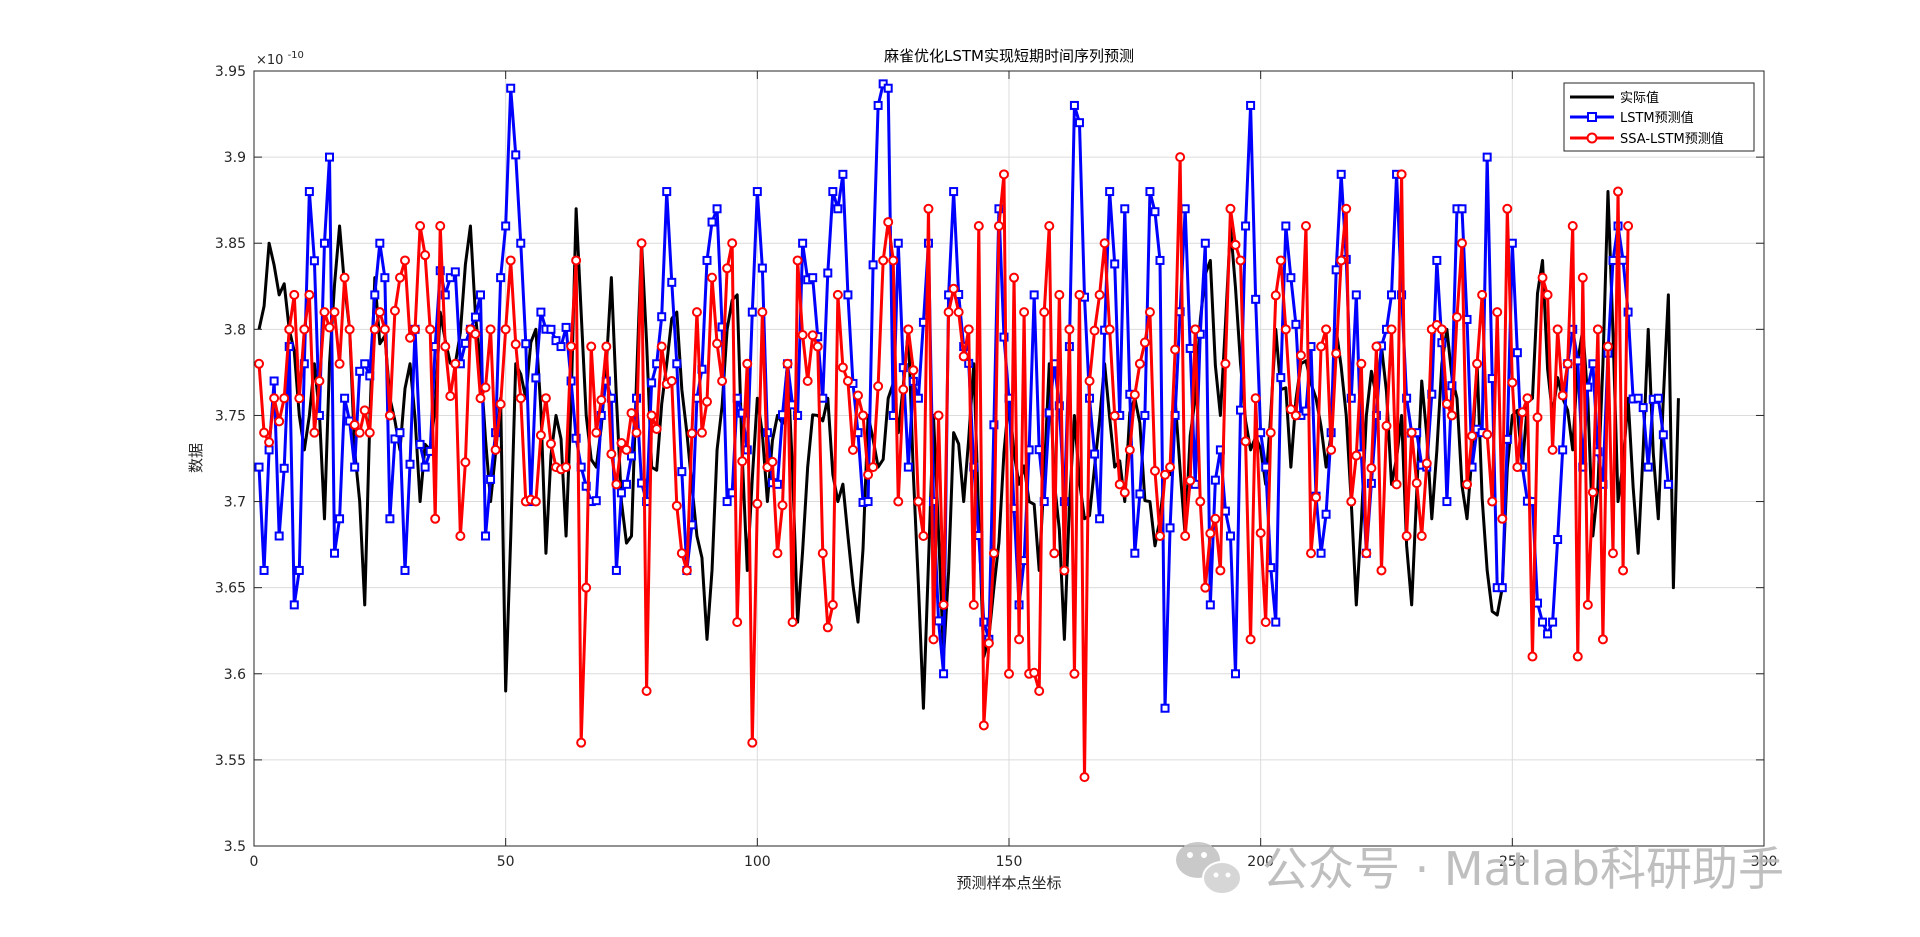 Image resolution: width=1920 pixels, height=937 pixels. What do you see at coordinates (1512, 862) in the screenshot?
I see `x-tick-label: 250` at bounding box center [1512, 862].